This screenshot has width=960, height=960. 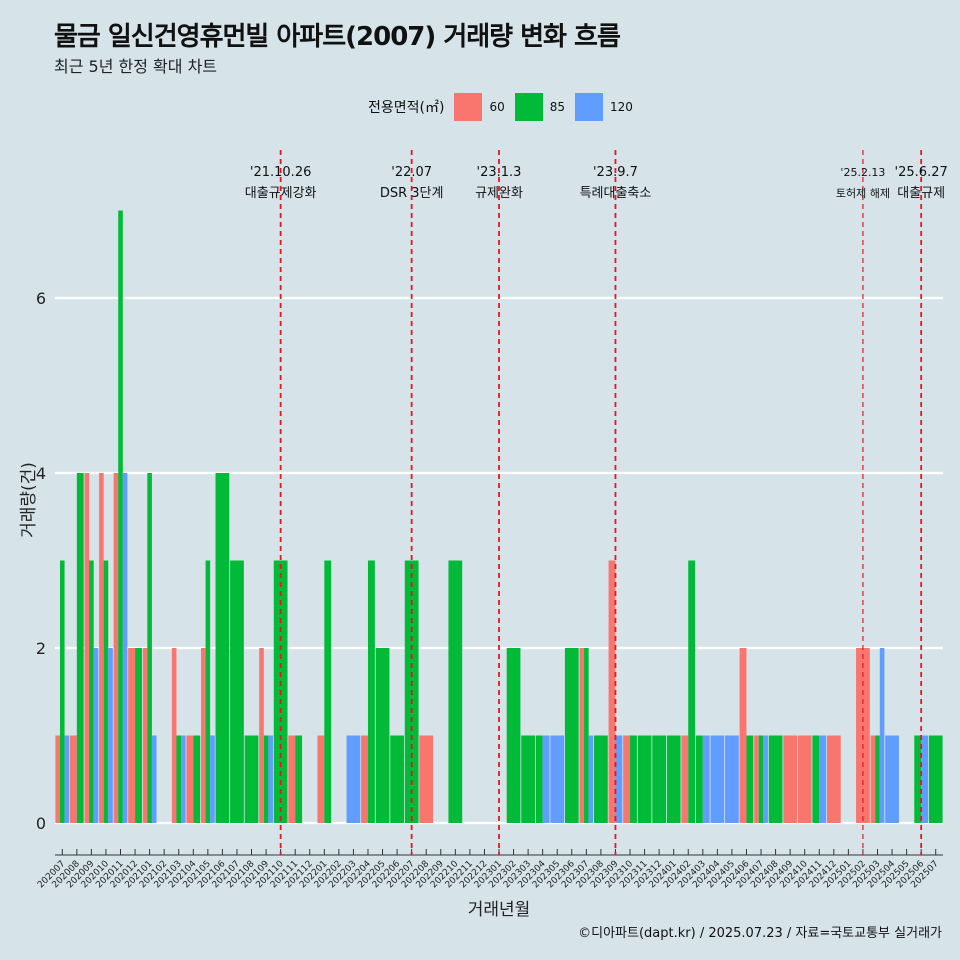 What do you see at coordinates (41, 298) in the screenshot?
I see `y-tick-label: 6` at bounding box center [41, 298].